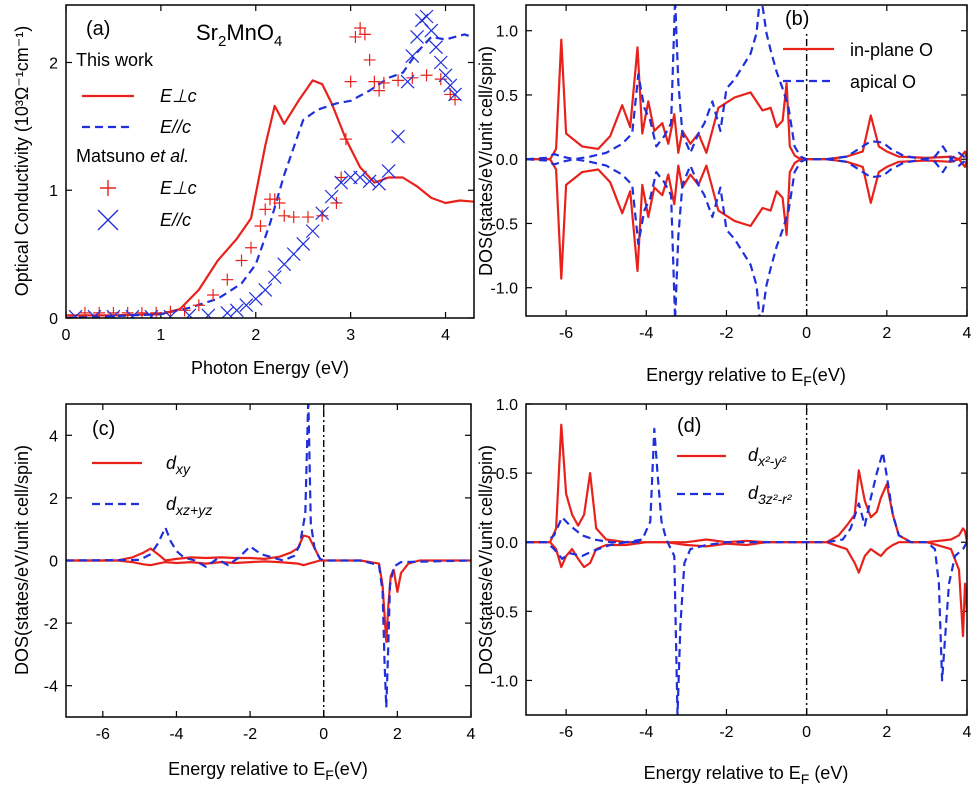  I want to click on series-a-1-line, so click(269, 175).